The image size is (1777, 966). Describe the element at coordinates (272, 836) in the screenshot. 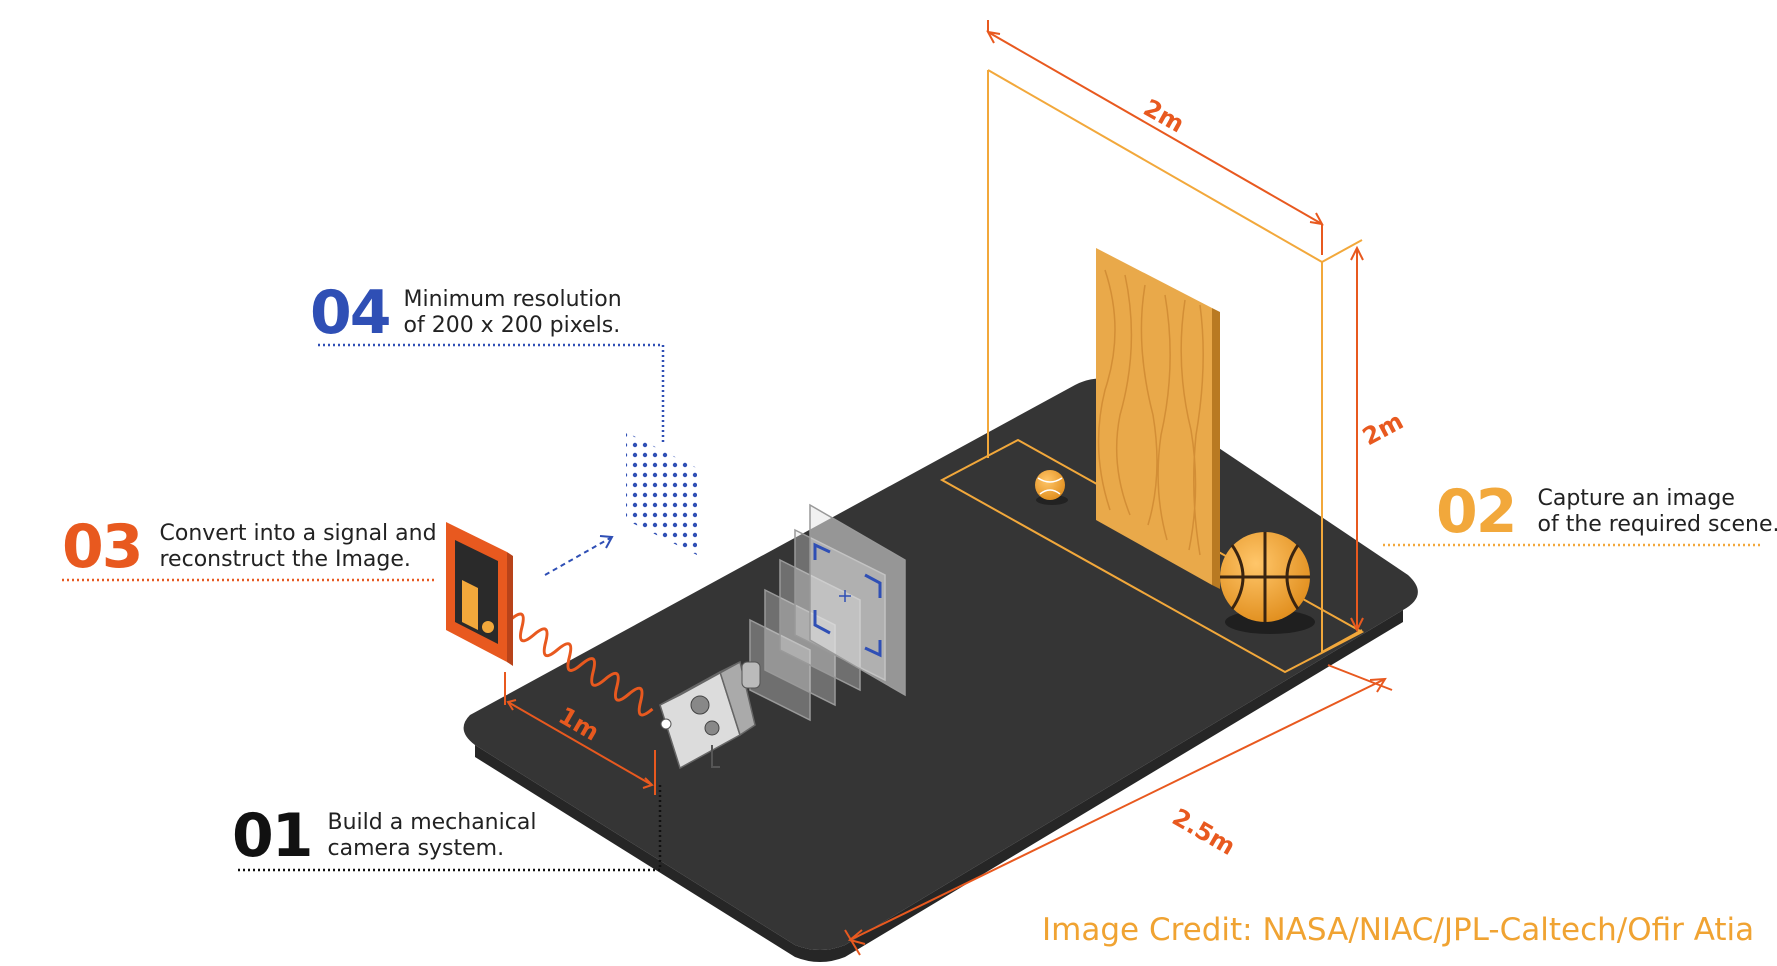

I see `step-01-number: 01` at that location.